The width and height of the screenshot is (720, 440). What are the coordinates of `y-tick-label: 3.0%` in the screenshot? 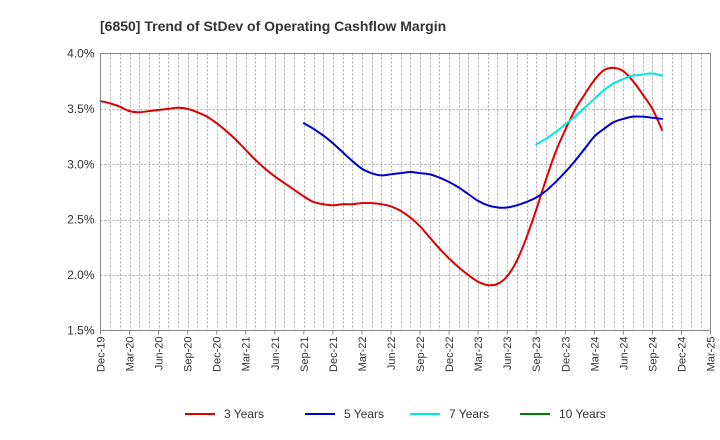 It's located at (81, 164).